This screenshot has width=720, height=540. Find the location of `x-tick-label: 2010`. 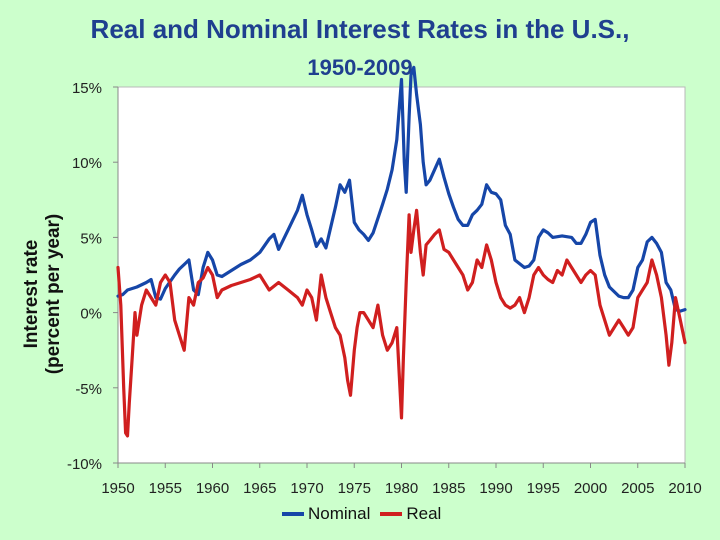

x-tick-label: 2010 is located at coordinates (684, 488).